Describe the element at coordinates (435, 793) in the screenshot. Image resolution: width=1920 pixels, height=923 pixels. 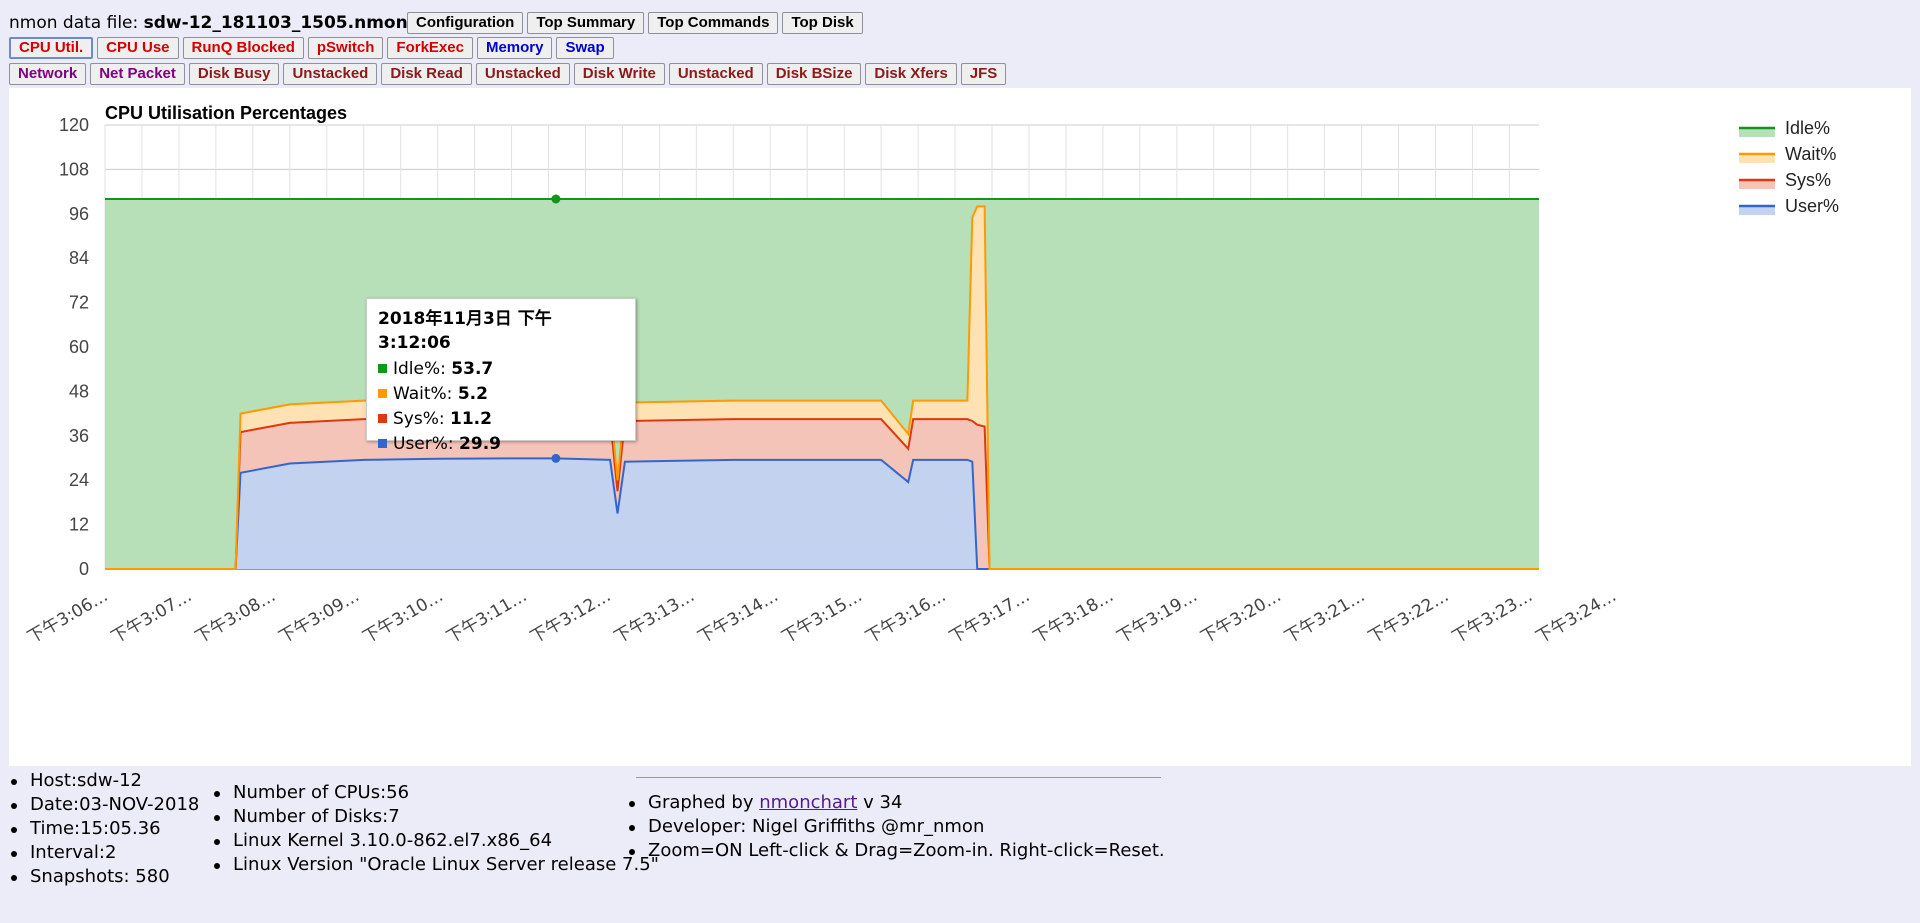
I see `info-item: Number of CPUs:56` at that location.